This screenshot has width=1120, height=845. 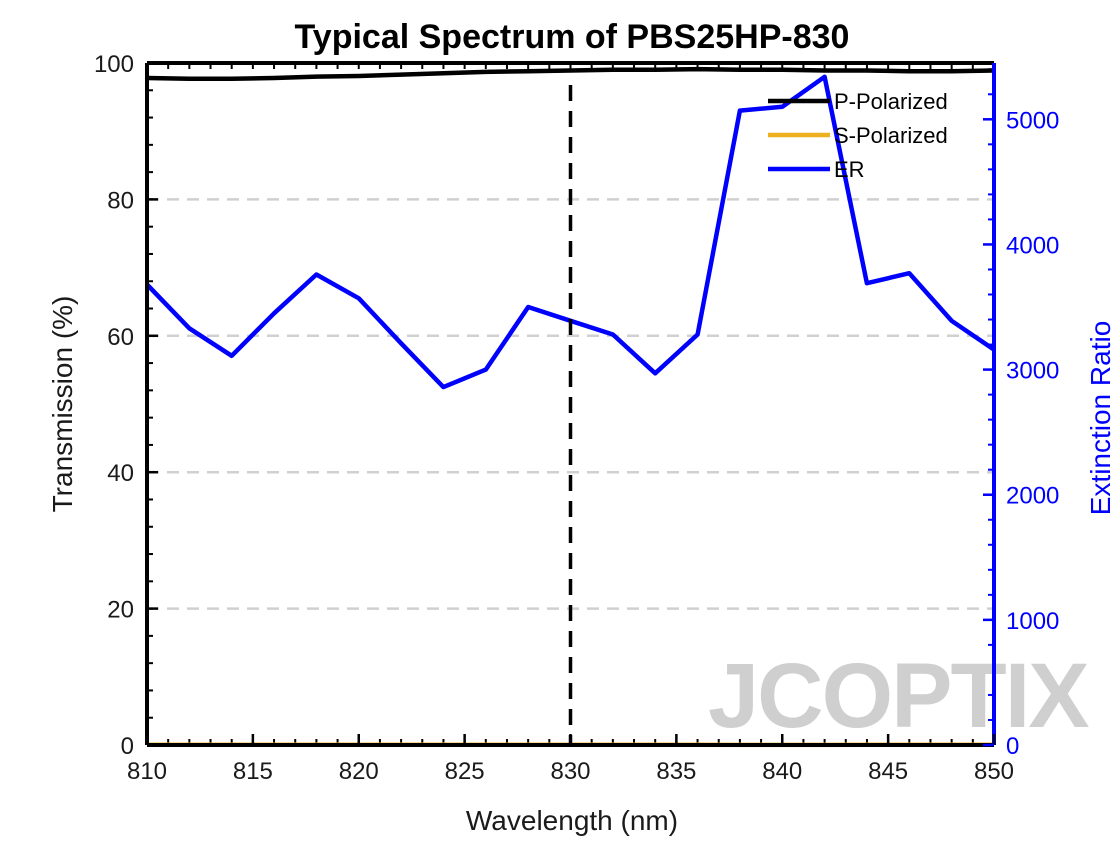 What do you see at coordinates (1100, 418) in the screenshot?
I see `y-axis-label-right: Extinction Ratio` at bounding box center [1100, 418].